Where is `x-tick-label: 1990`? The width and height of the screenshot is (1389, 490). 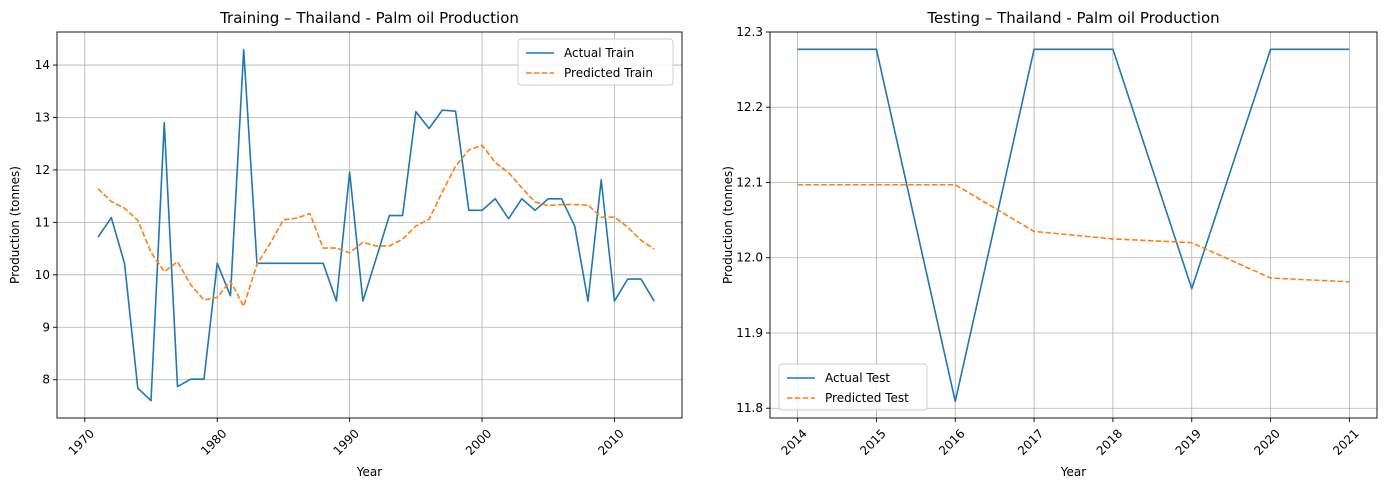
x-tick-label: 1990 is located at coordinates (345, 441).